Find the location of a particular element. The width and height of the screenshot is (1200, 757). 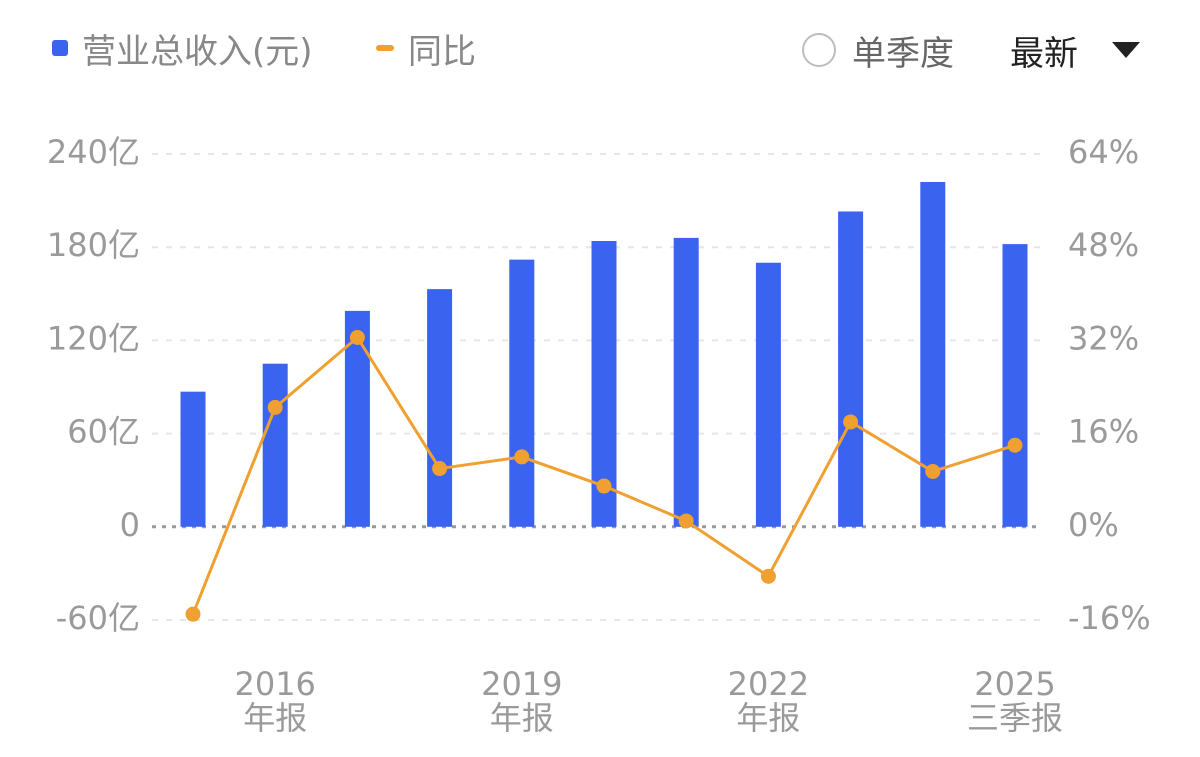

legend-item-revenue: 营业总收入(元) is located at coordinates (182, 49).